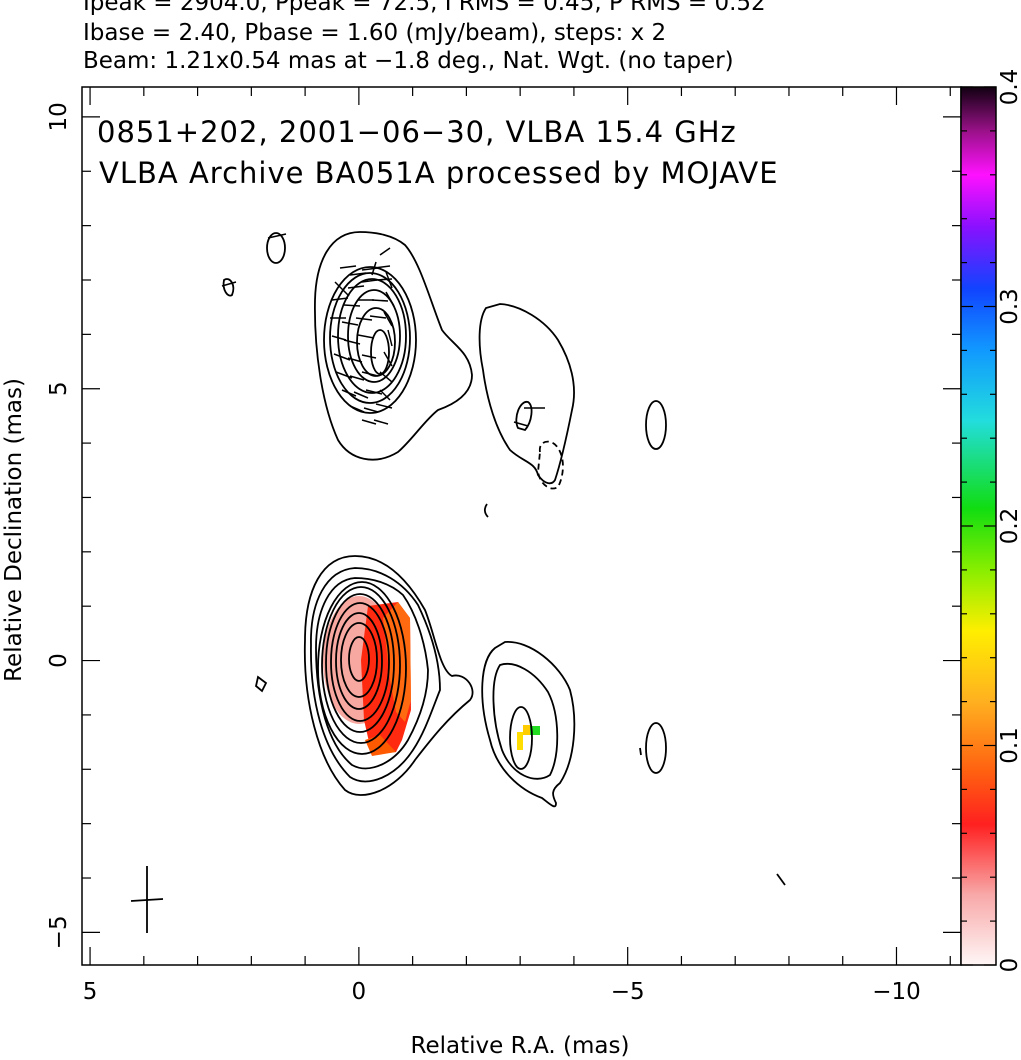 The width and height of the screenshot is (1021, 1060). Describe the element at coordinates (59, 932) in the screenshot. I see `y-tick-label: −5` at that location.